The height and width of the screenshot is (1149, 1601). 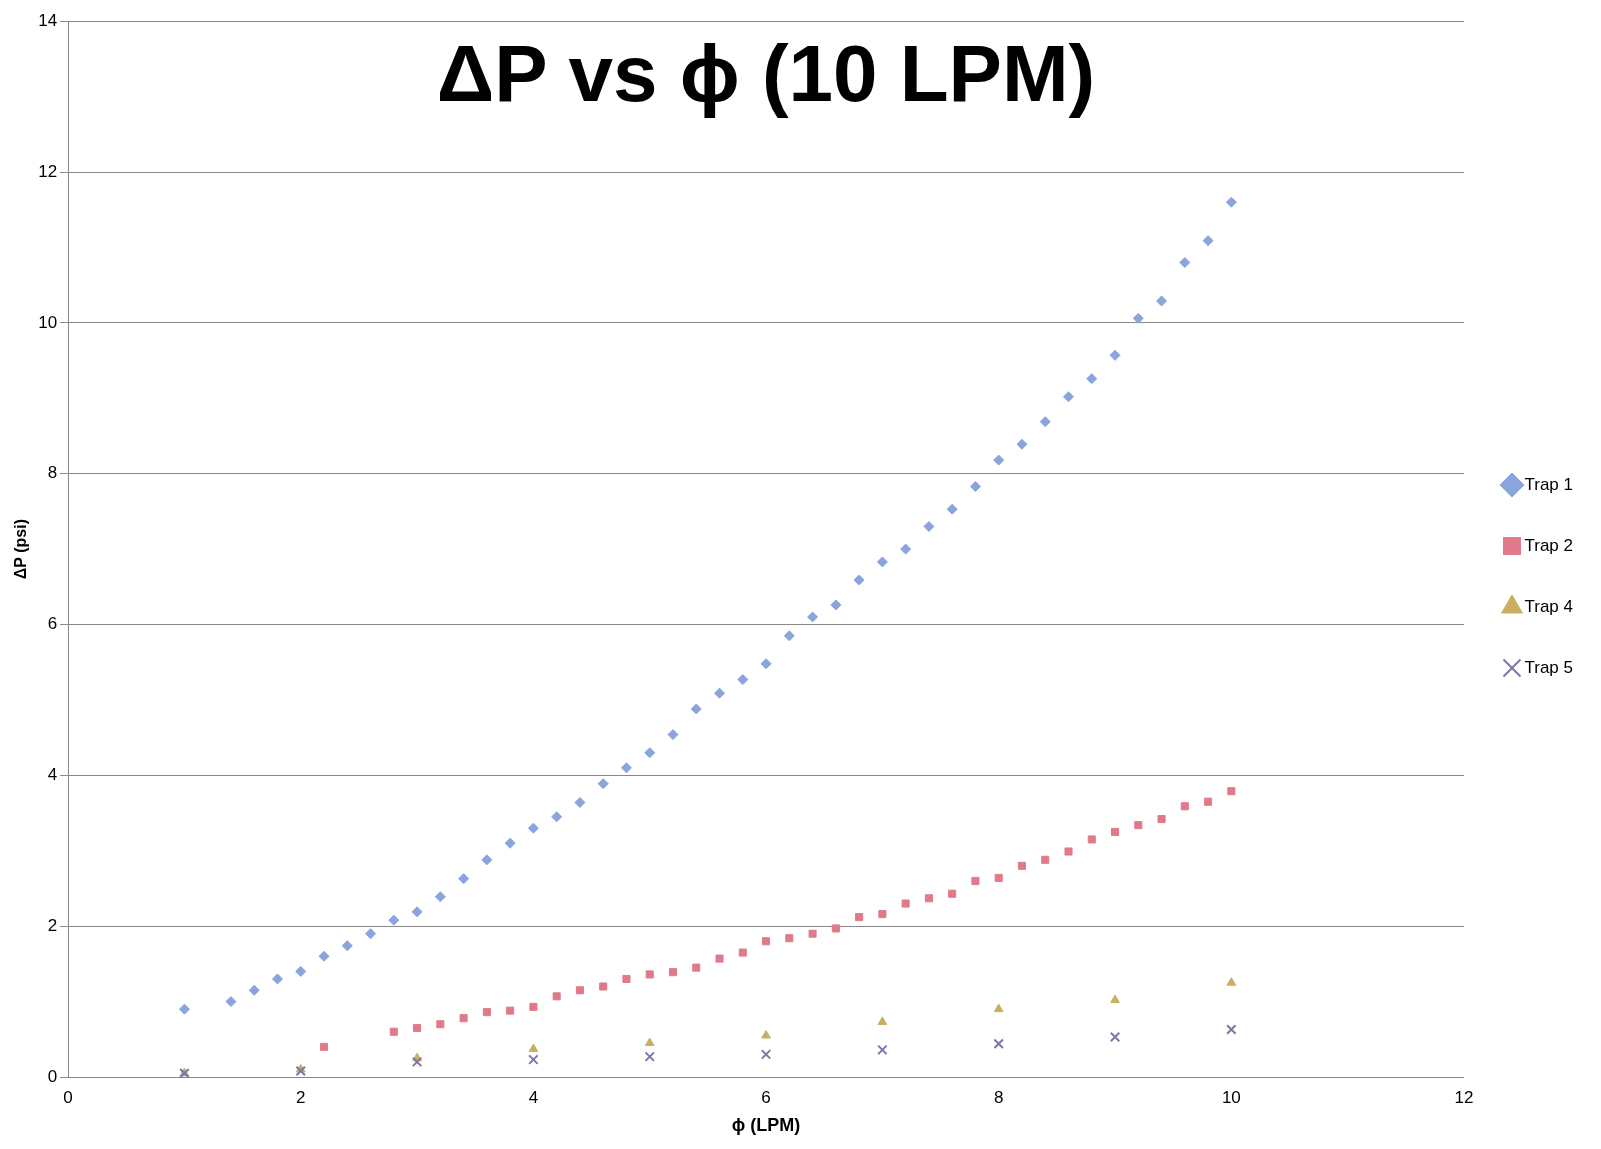 What do you see at coordinates (1464, 1097) in the screenshot?
I see `x-tick-label: 12` at bounding box center [1464, 1097].